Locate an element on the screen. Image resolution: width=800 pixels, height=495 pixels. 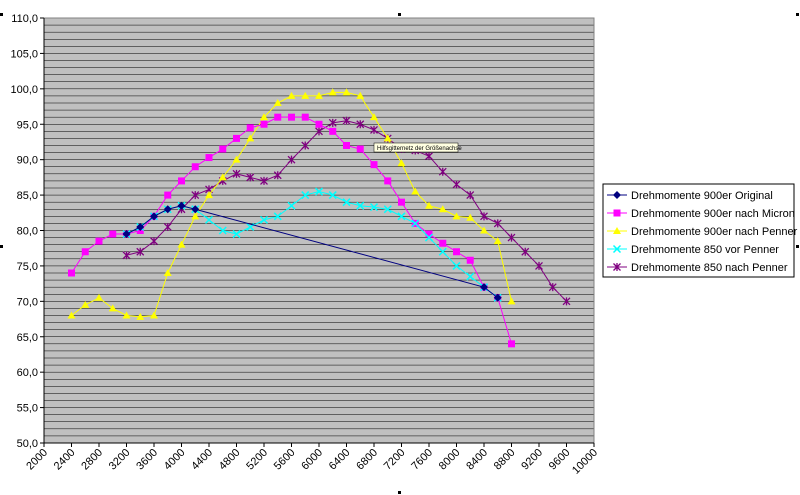
series-line is located at coordinates (312, 252).